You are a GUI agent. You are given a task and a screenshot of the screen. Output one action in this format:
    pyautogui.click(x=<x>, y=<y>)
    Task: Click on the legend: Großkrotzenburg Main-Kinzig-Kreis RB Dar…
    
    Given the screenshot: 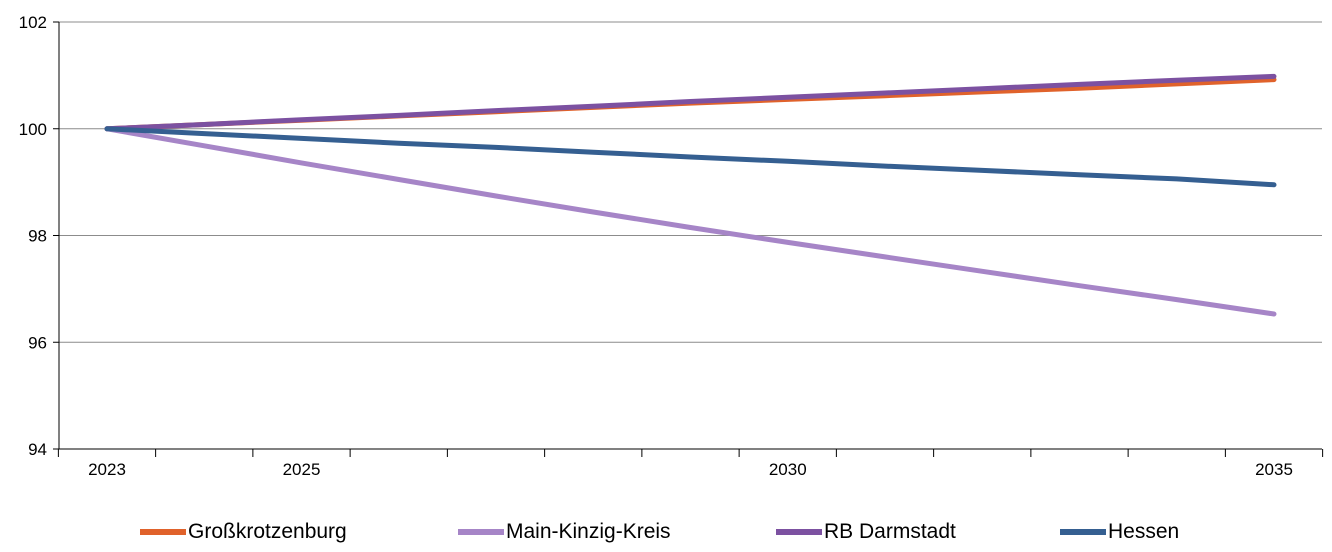 What is the action you would take?
    pyautogui.click(x=666, y=536)
    